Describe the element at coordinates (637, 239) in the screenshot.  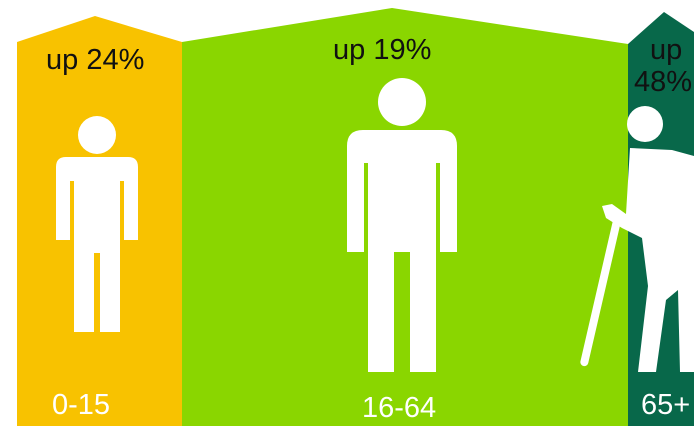
I see `elderly-figure-icon` at that location.